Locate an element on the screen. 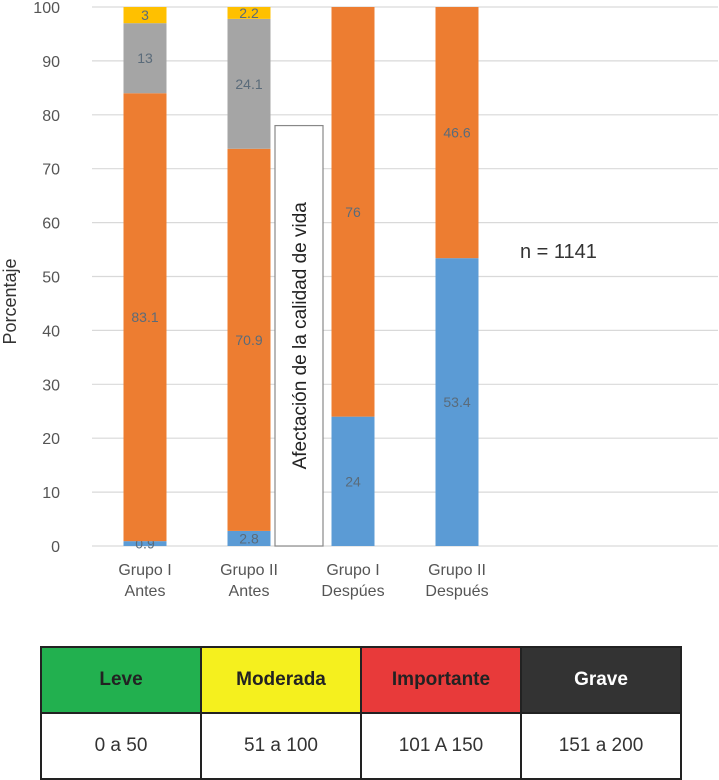 This screenshot has width=719, height=780. severity-header-row: Leve Moderada Importante Grave is located at coordinates (361, 680).